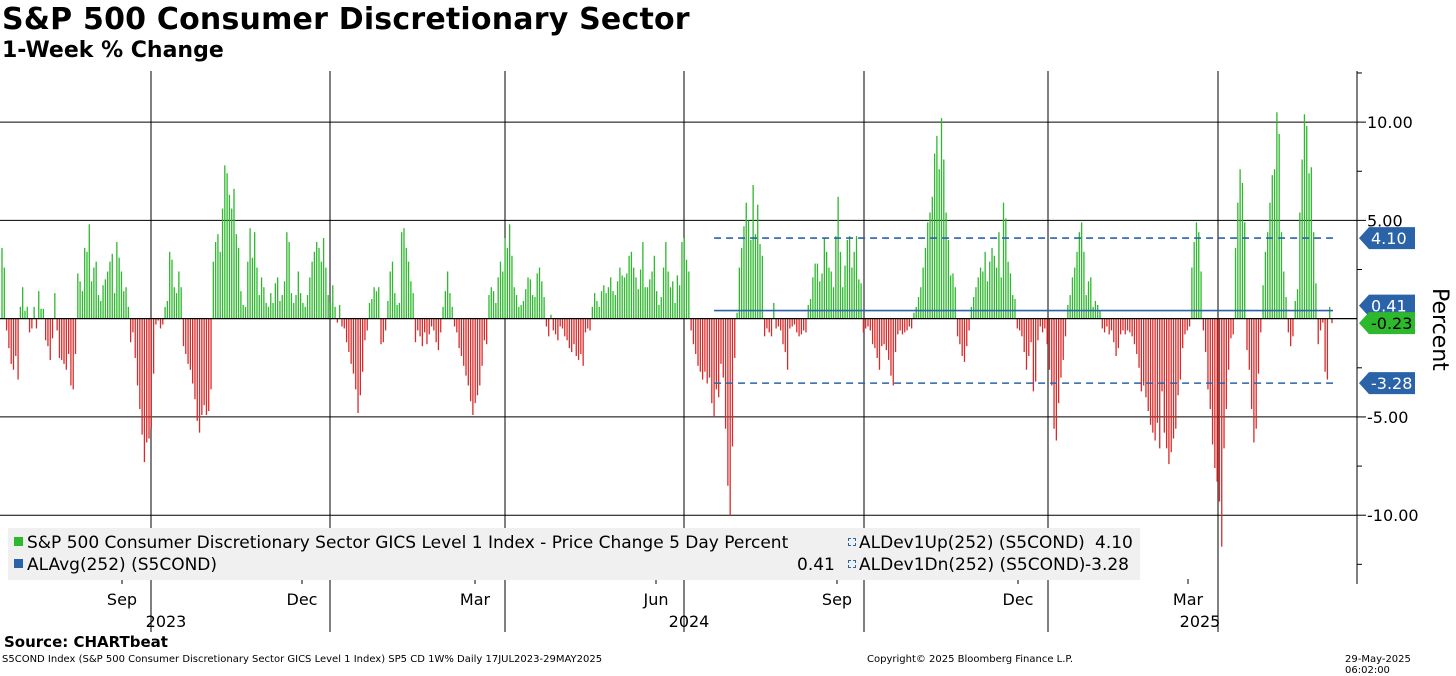 This screenshot has width=1456, height=676. What do you see at coordinates (113, 50) in the screenshot?
I see `chart-subtitle: 1-Week % Change` at bounding box center [113, 50].